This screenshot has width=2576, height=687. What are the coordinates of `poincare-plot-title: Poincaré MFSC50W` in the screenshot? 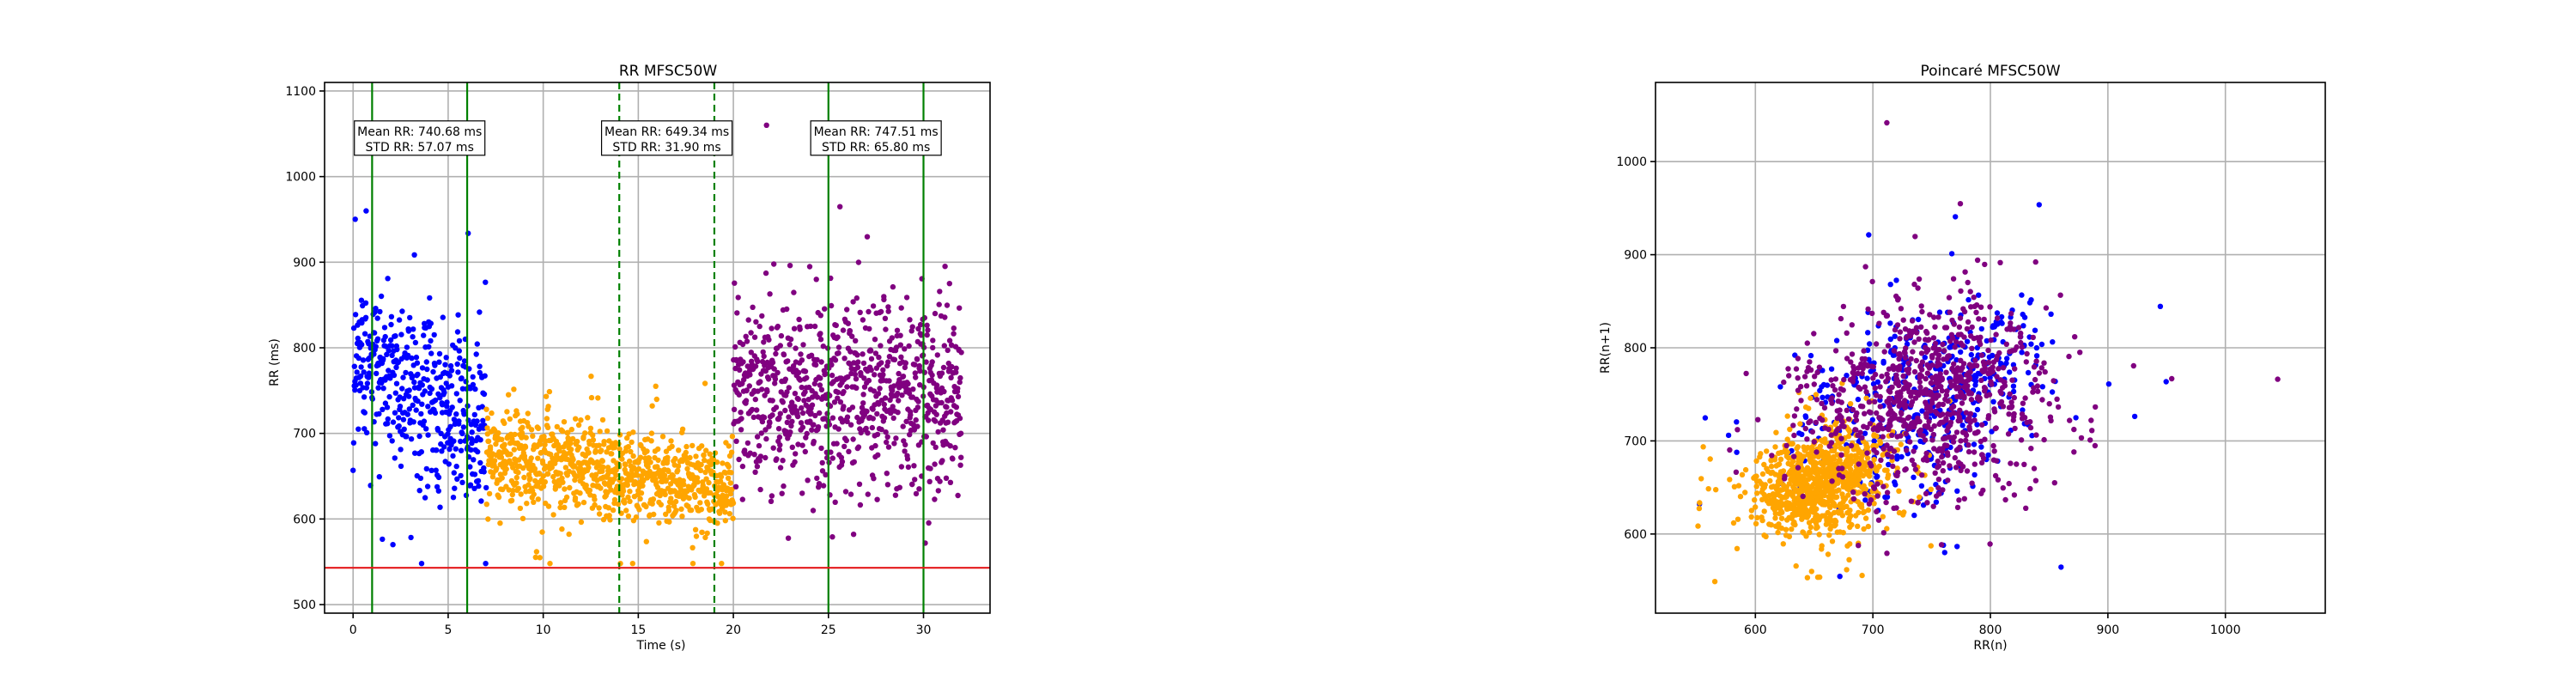 It's located at (1990, 71).